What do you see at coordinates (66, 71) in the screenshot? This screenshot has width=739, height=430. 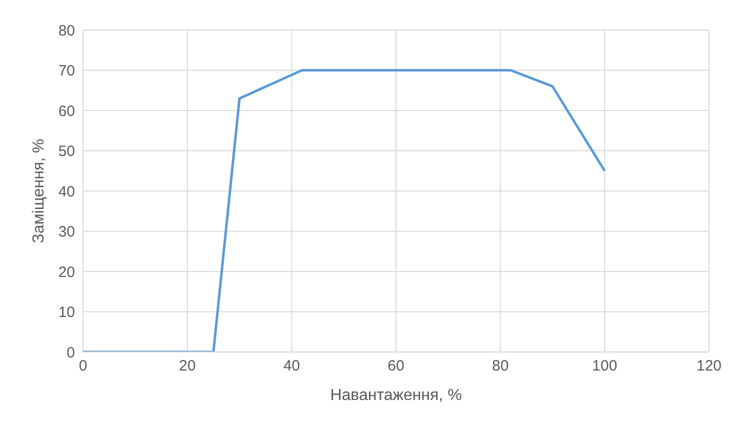 I see `y-tick-label: 70` at bounding box center [66, 71].